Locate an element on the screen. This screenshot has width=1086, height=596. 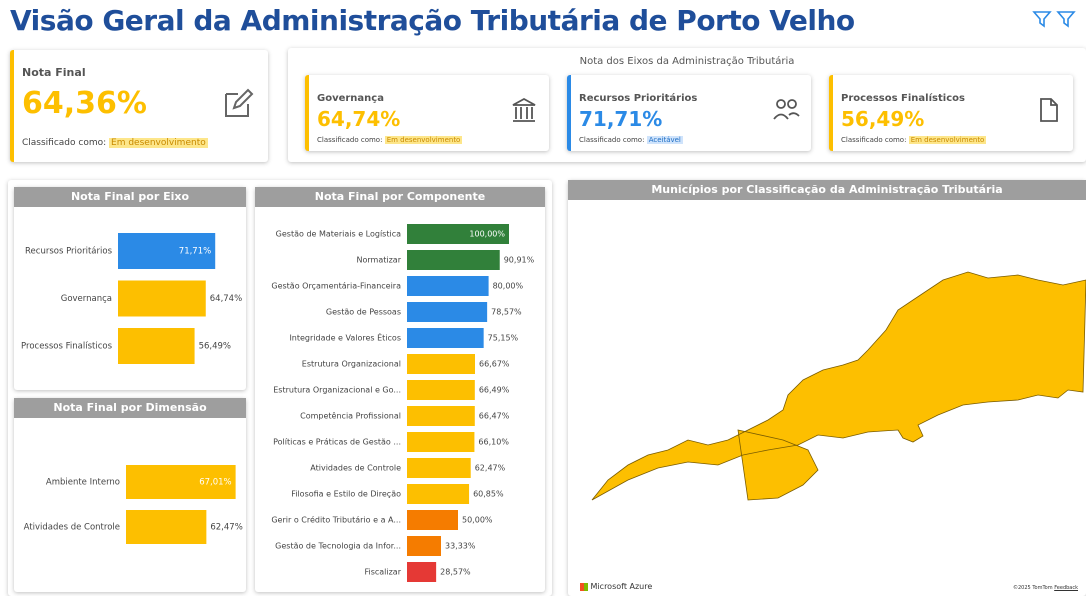
kpi-value: 56,49% is located at coordinates (883, 119).